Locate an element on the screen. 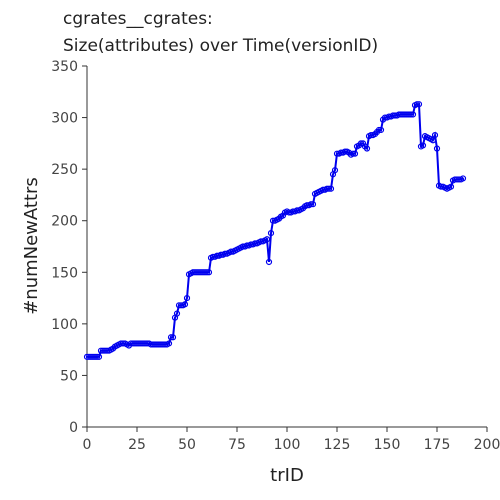 The width and height of the screenshot is (500, 500). x-tick-label: 125 is located at coordinates (337, 445).